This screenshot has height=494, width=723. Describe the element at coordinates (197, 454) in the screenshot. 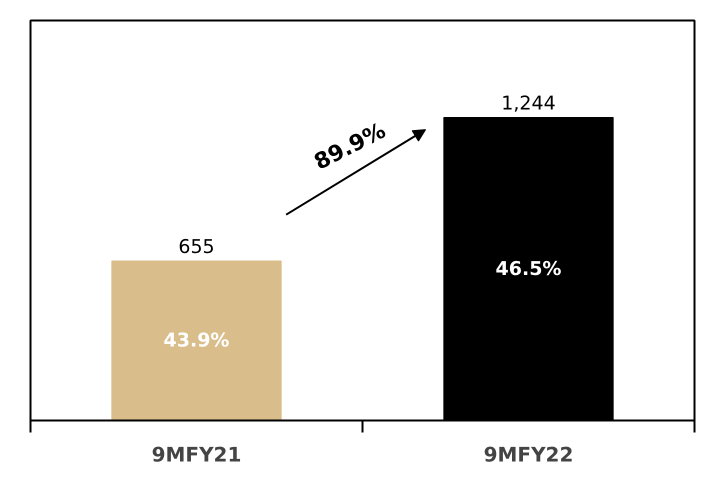

I see `x-tick-label: 9MFY21` at that location.